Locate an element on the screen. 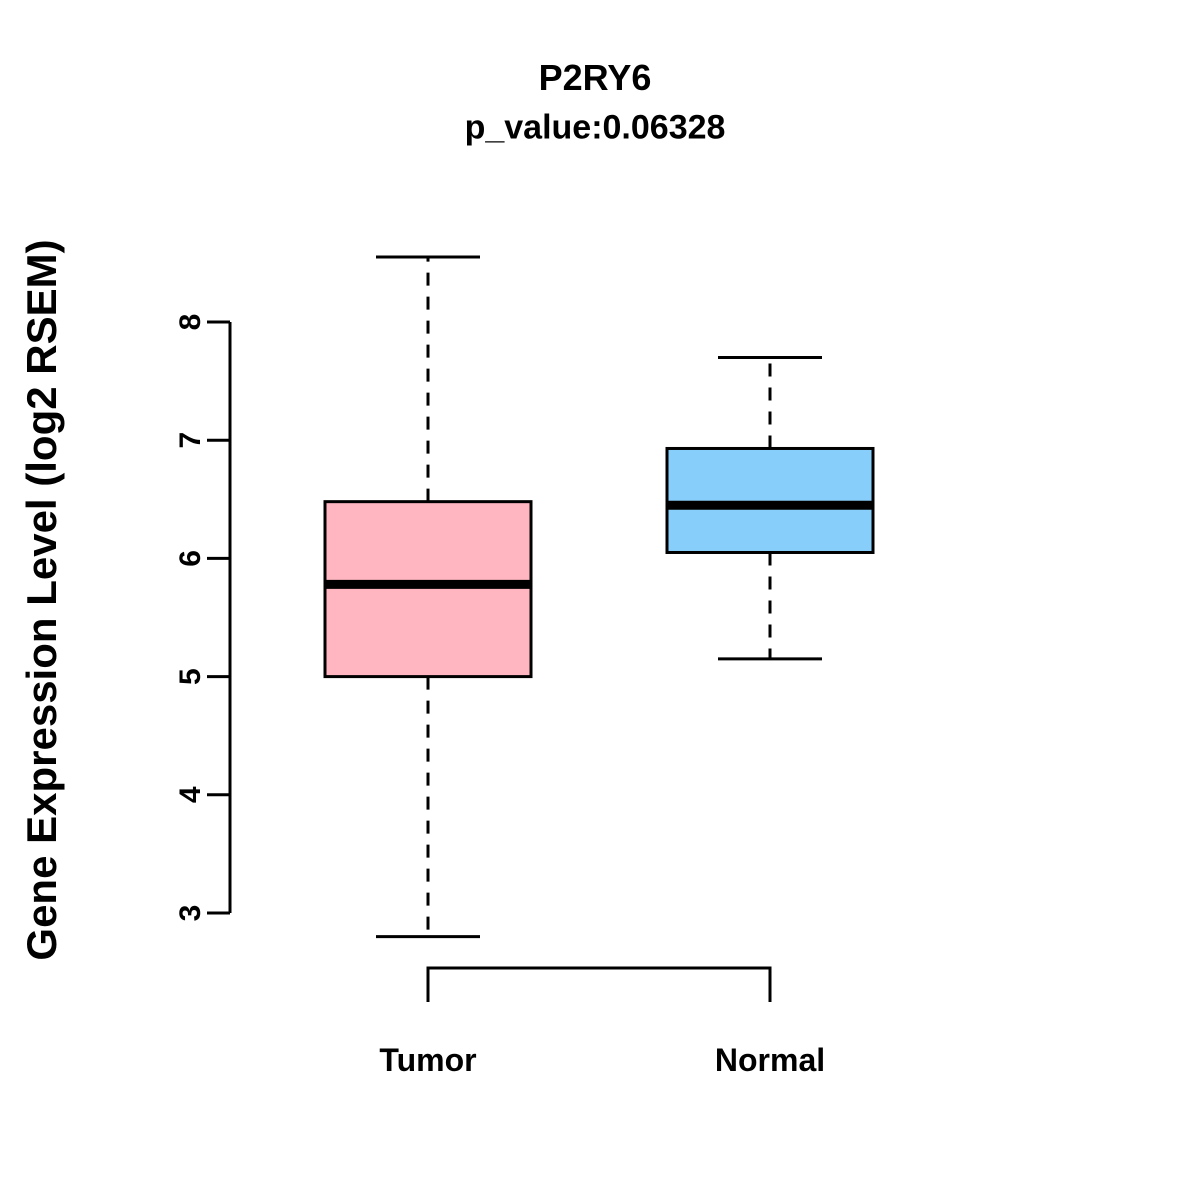  y-tick-label: 7 is located at coordinates (190, 440).